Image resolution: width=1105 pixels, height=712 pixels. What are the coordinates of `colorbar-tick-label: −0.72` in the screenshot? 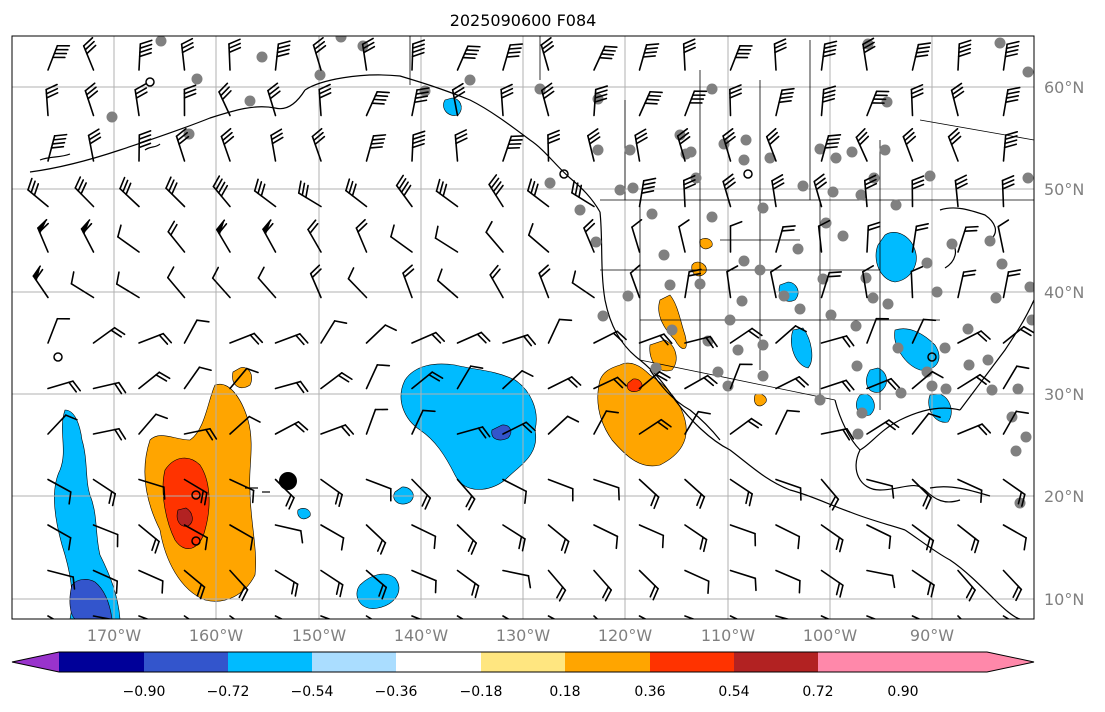 It's located at (228, 692).